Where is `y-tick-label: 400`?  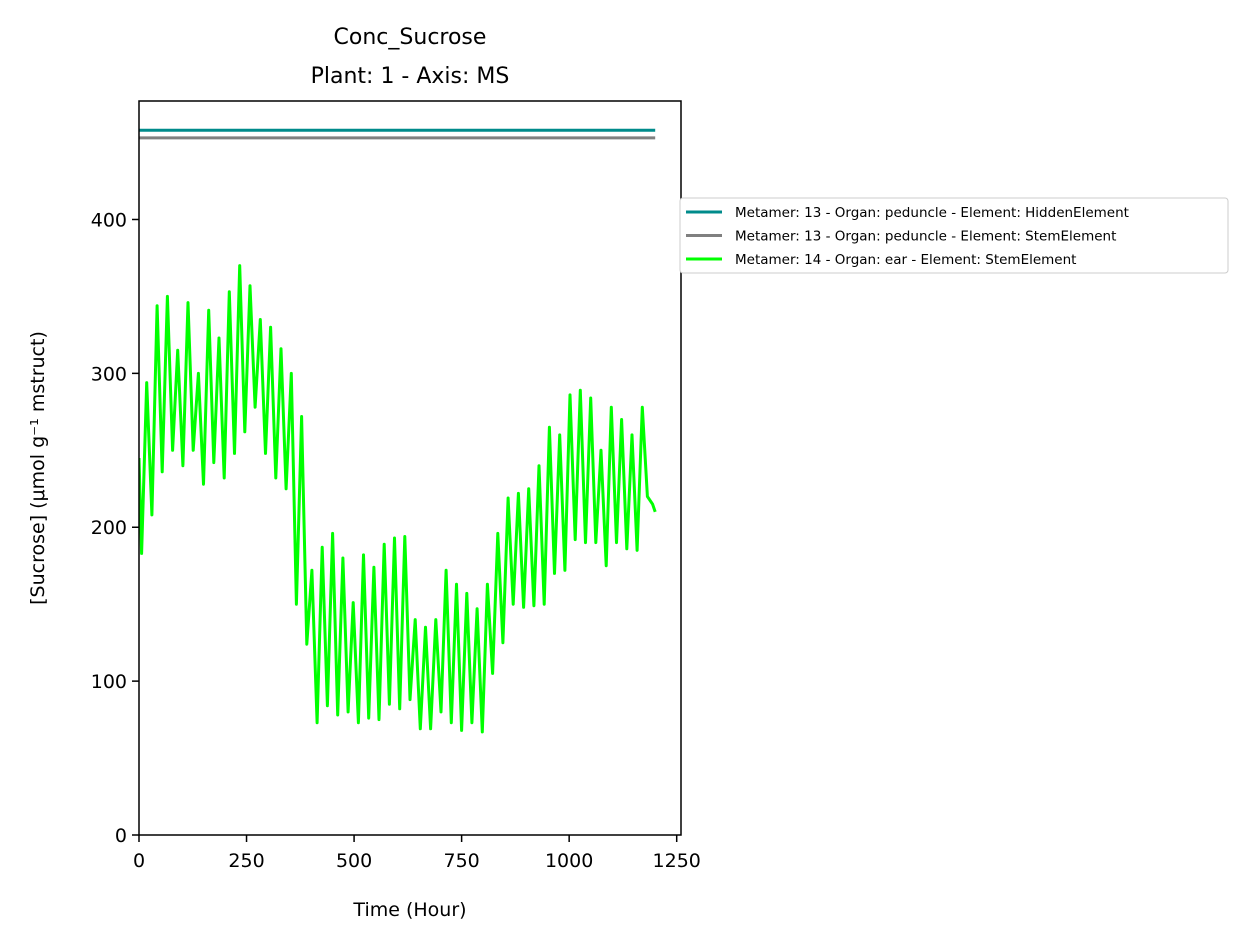 y-tick-label: 400 is located at coordinates (109, 220).